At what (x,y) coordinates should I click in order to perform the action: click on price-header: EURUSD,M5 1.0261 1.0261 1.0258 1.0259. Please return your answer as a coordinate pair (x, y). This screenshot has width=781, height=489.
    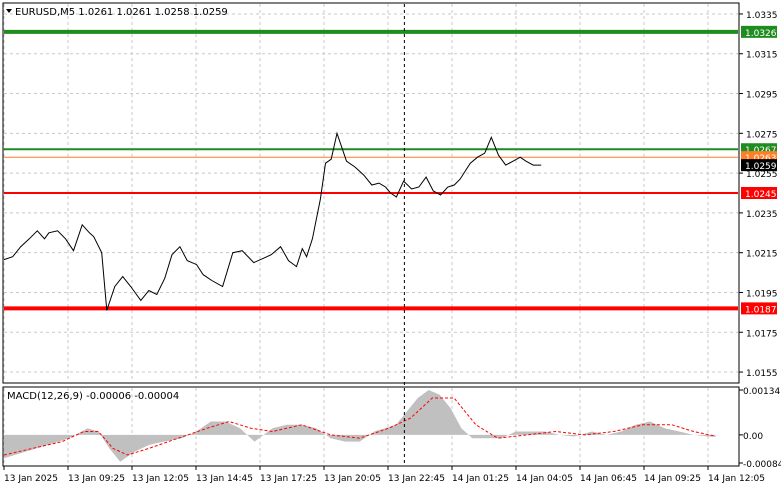
    Looking at the image, I should click on (121, 12).